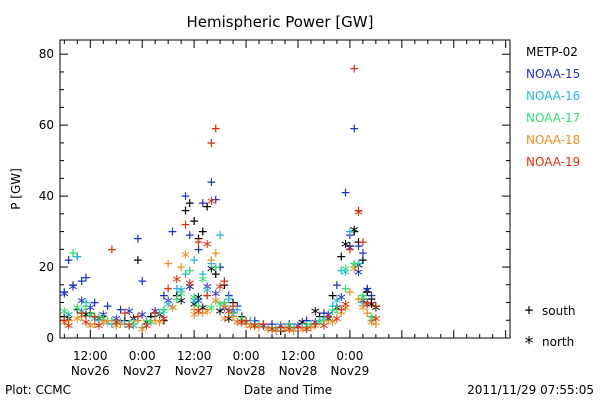 The image size is (600, 400). I want to click on legend-entry: NOAA-19, so click(553, 162).